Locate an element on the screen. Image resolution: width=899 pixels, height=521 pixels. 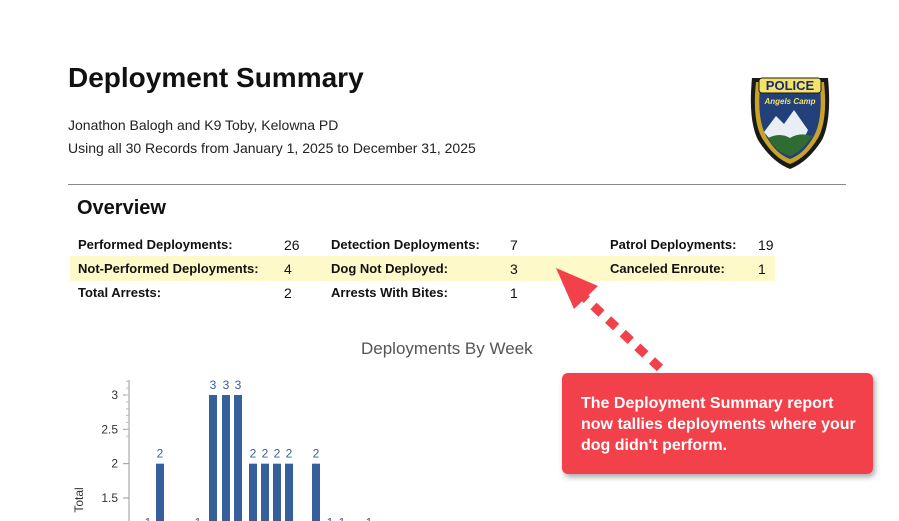
not-performed-highlight-row is located at coordinates (422, 268).